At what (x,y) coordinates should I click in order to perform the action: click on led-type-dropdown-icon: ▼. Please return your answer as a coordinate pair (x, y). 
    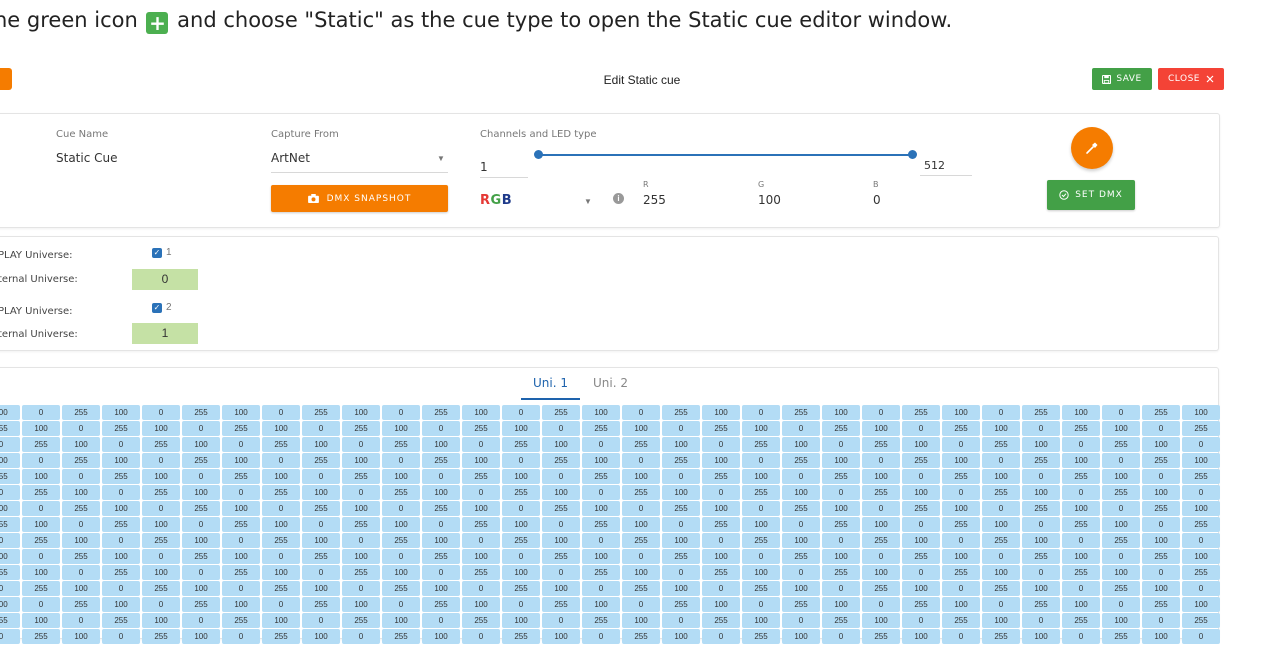
    Looking at the image, I should click on (588, 201).